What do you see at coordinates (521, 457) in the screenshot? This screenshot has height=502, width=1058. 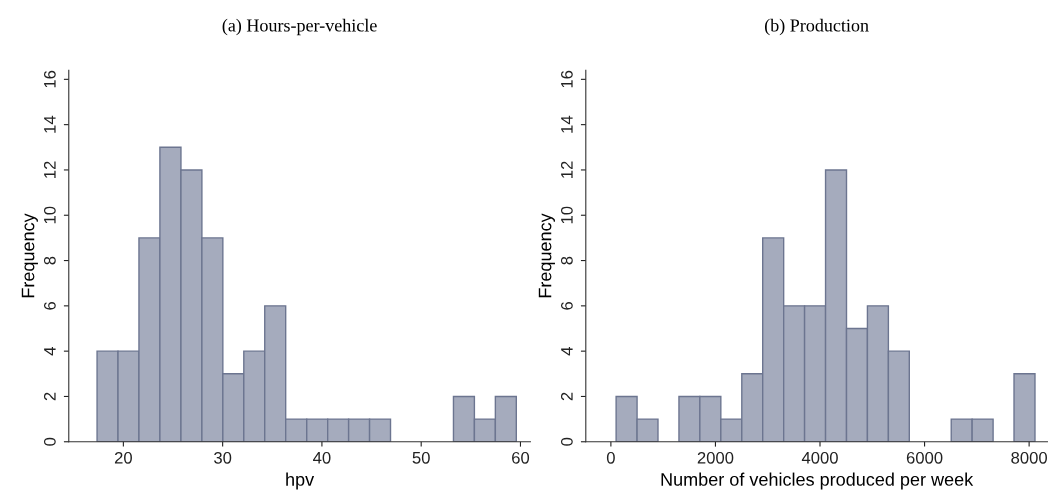 I see `x-tick-label: 60` at bounding box center [521, 457].